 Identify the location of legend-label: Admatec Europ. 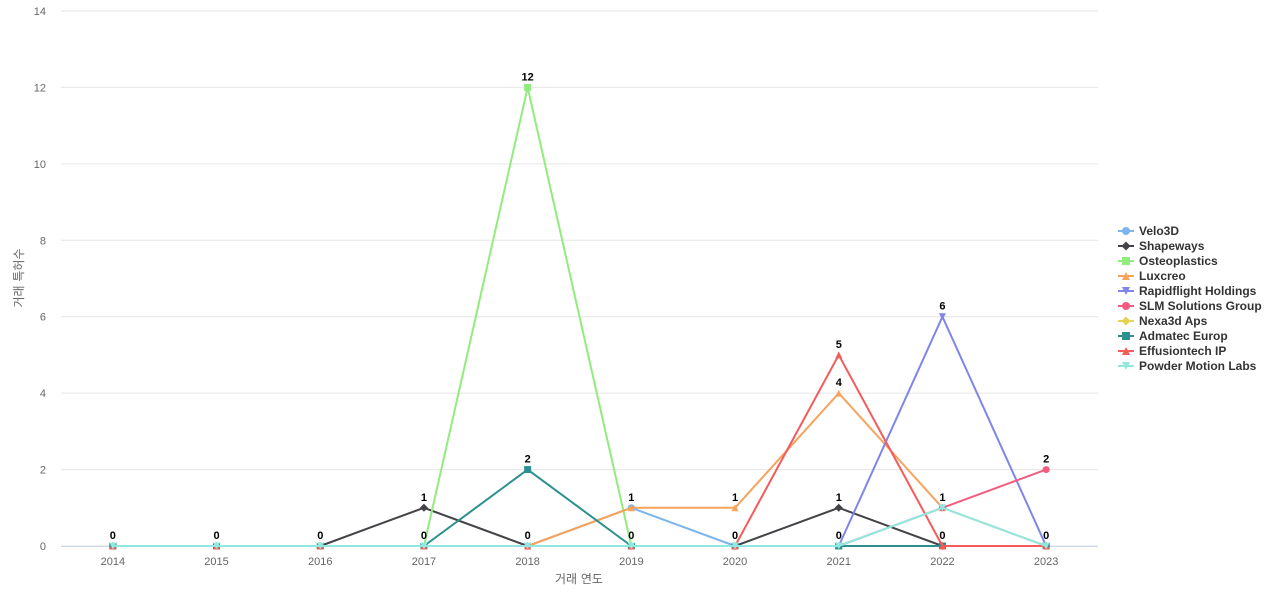
(1183, 336).